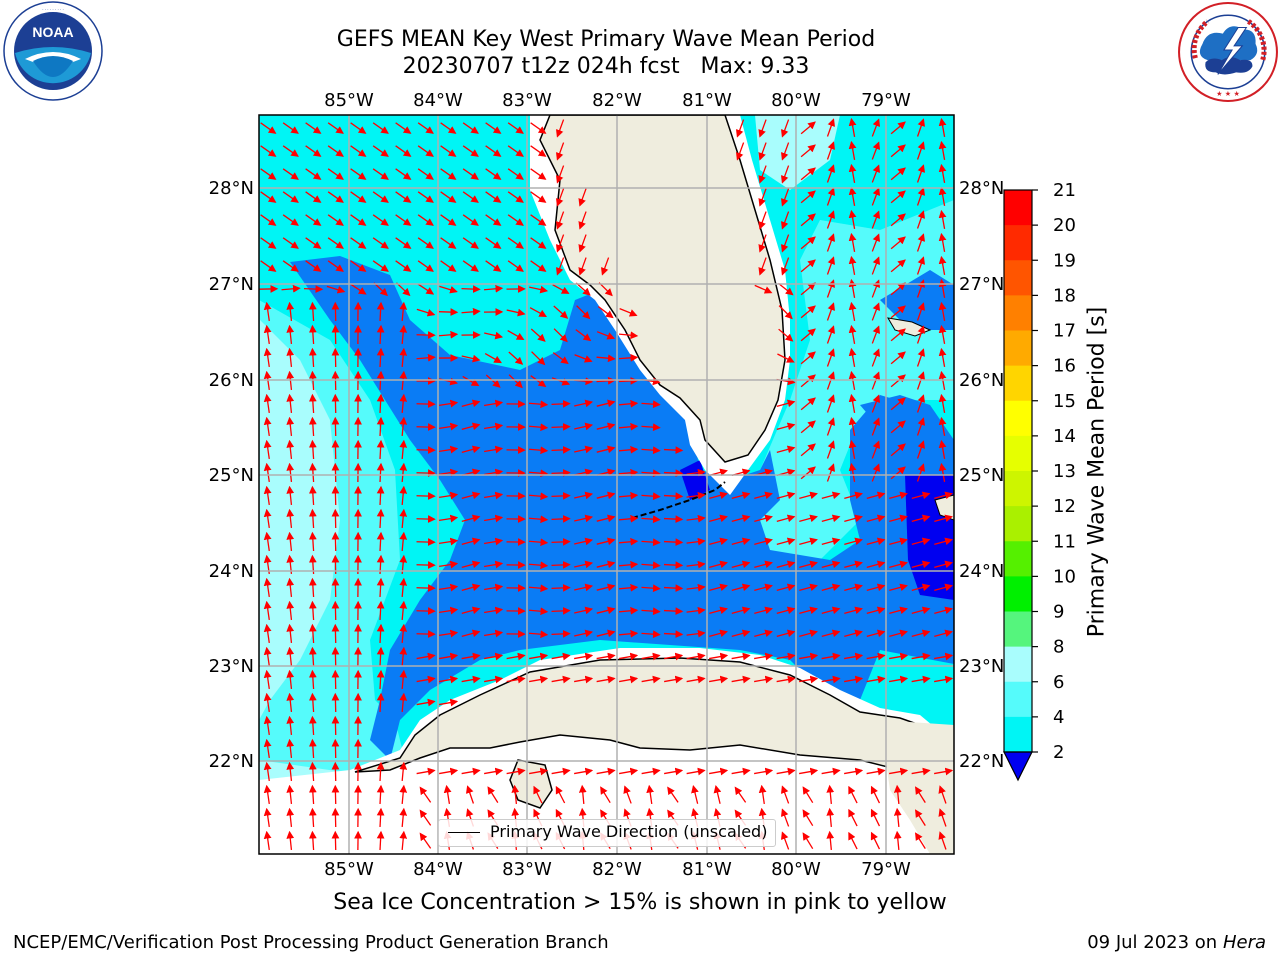 The width and height of the screenshot is (1280, 960). I want to click on lon-label-top: 79°W, so click(886, 100).